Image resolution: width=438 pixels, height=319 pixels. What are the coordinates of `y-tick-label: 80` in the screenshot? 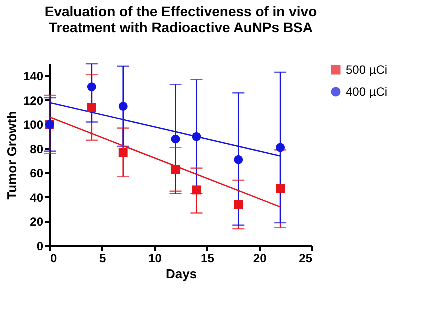 It's located at (37, 149).